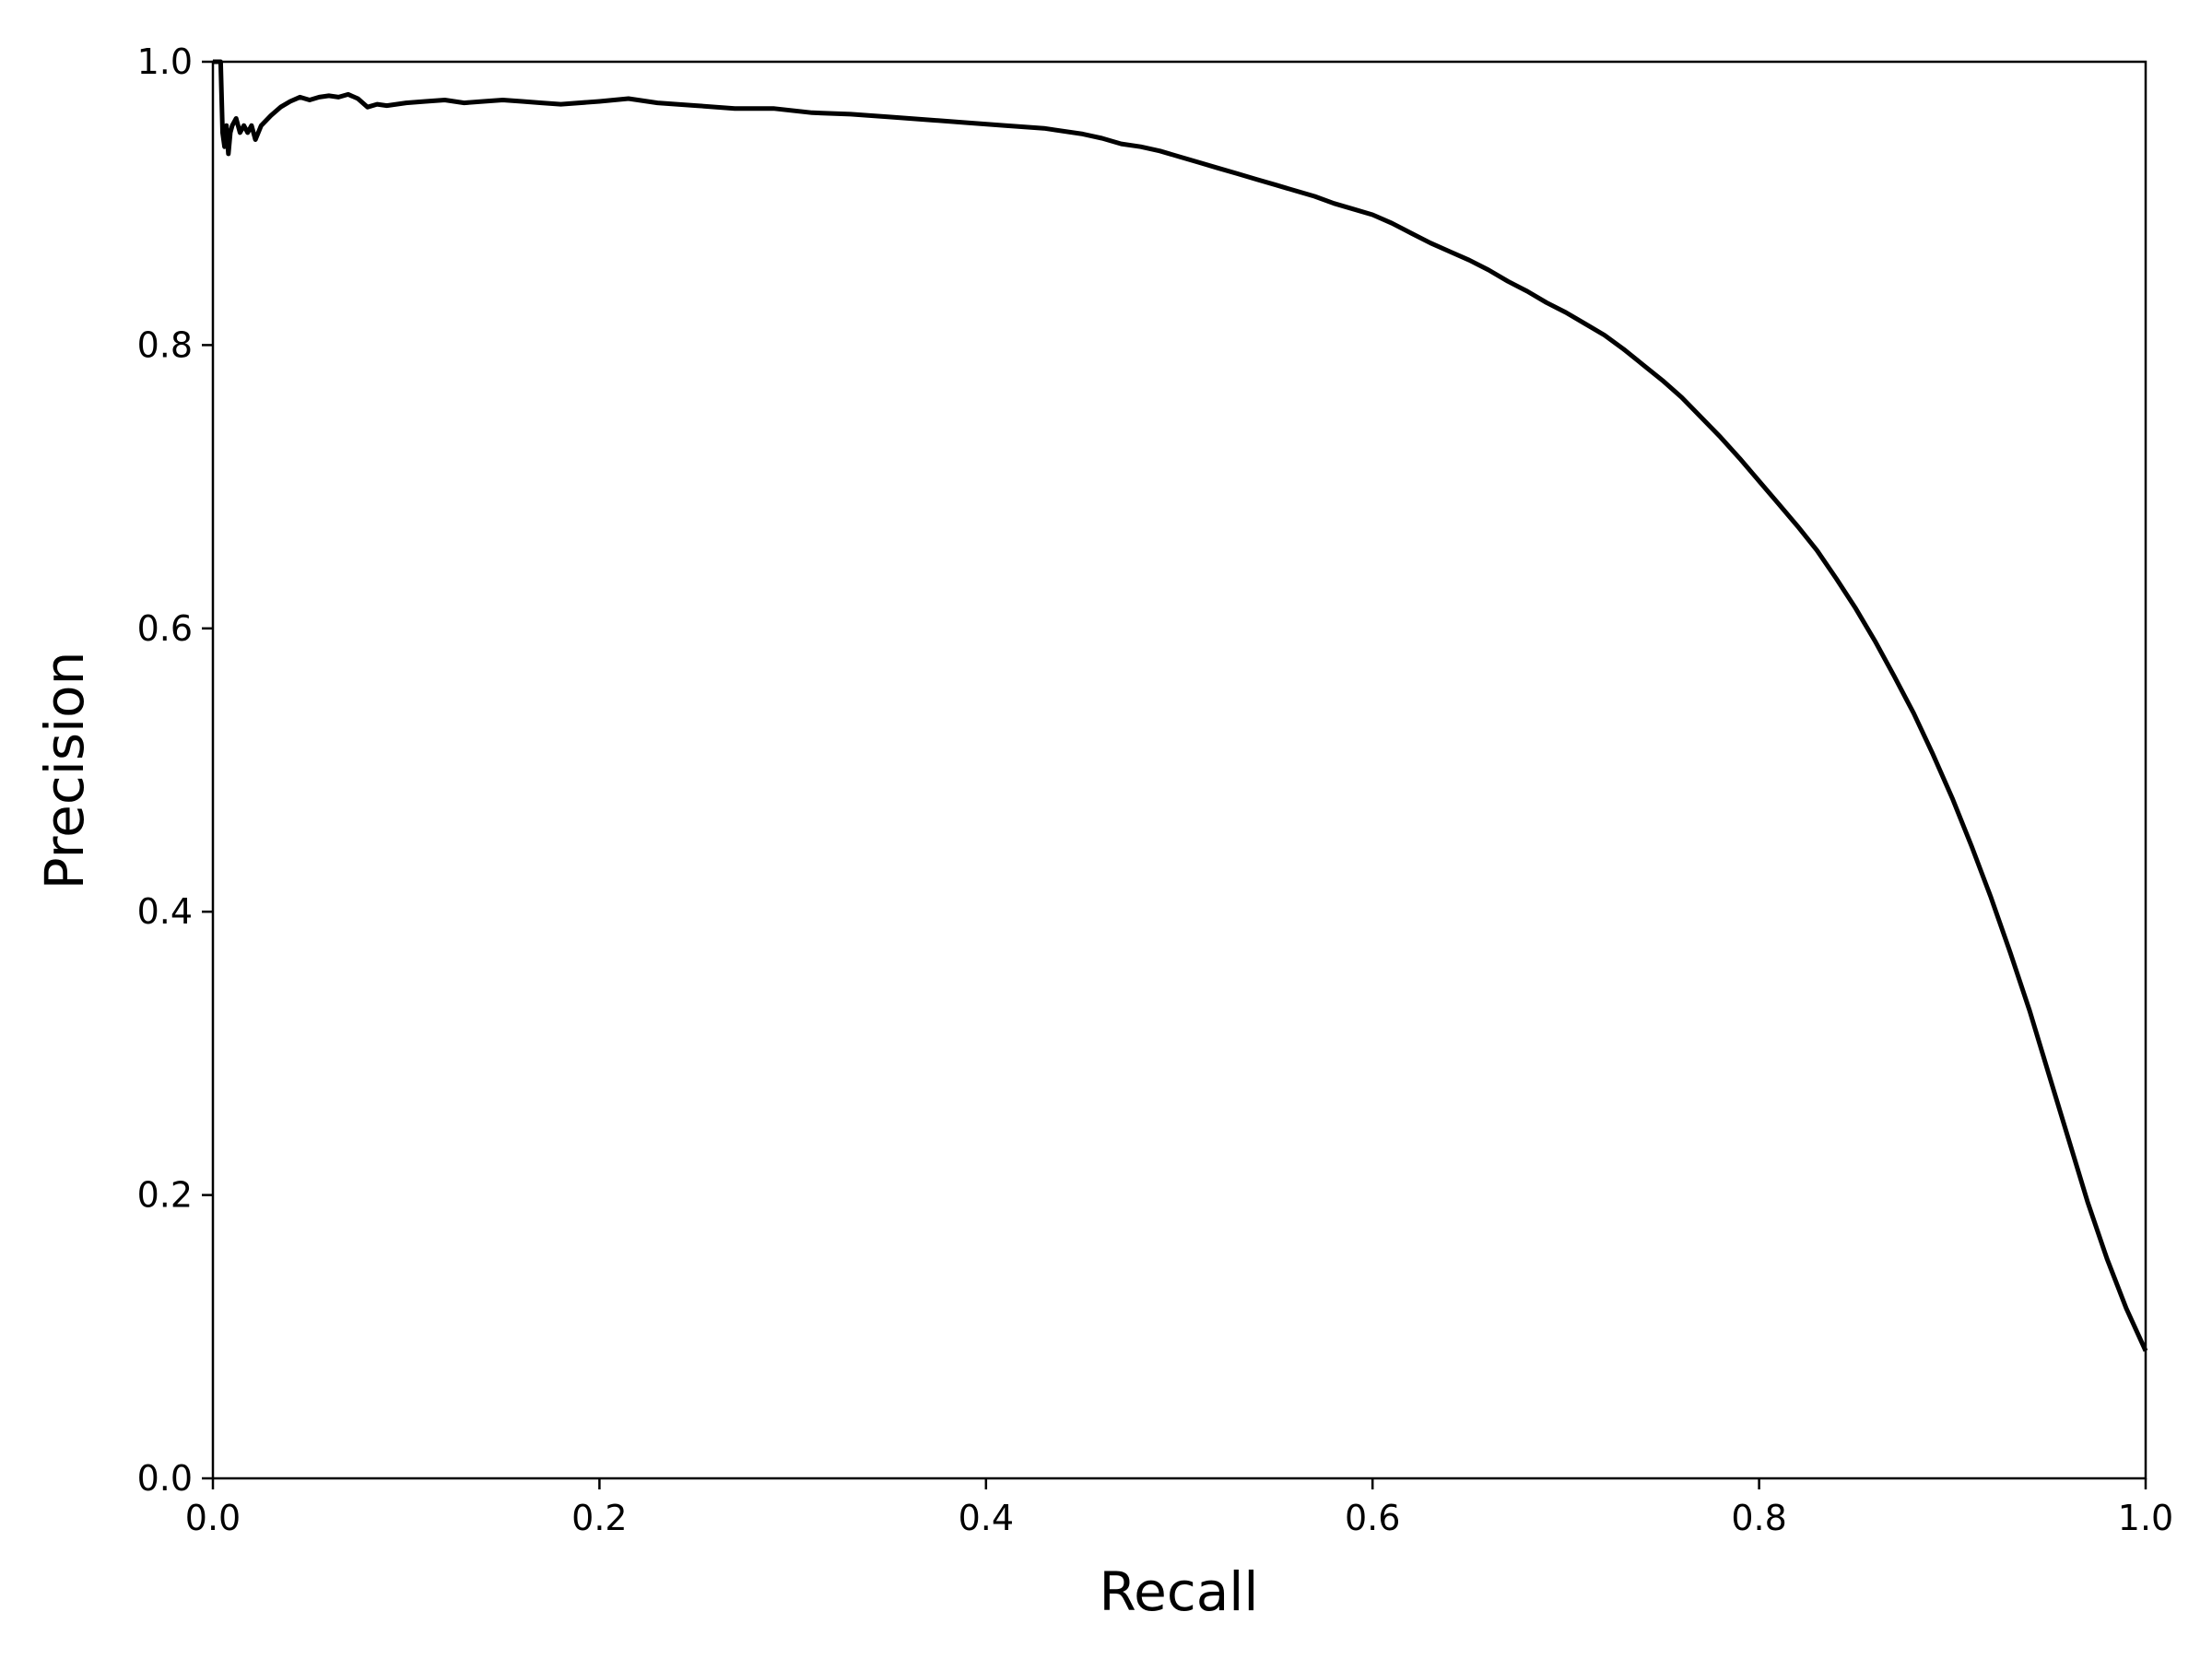 This screenshot has height=1659, width=2212. Describe the element at coordinates (165, 61) in the screenshot. I see `y-tick-label: 1.0` at that location.